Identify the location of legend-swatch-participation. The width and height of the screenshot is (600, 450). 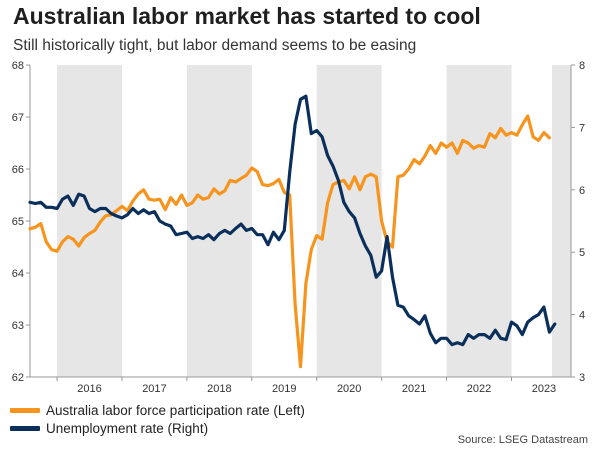
(25, 410).